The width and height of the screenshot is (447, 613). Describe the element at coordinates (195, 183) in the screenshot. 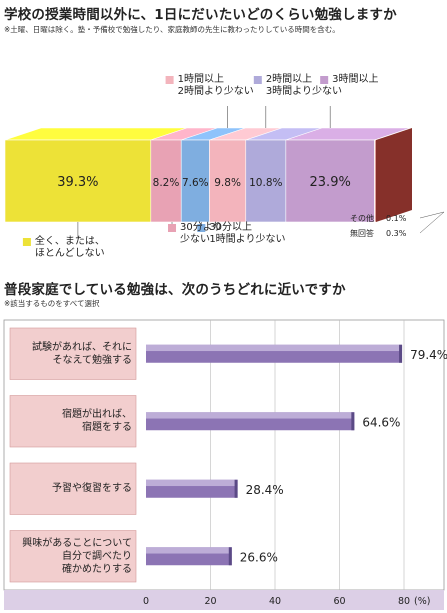

I see `segment-value-label: 7.6%` at that location.